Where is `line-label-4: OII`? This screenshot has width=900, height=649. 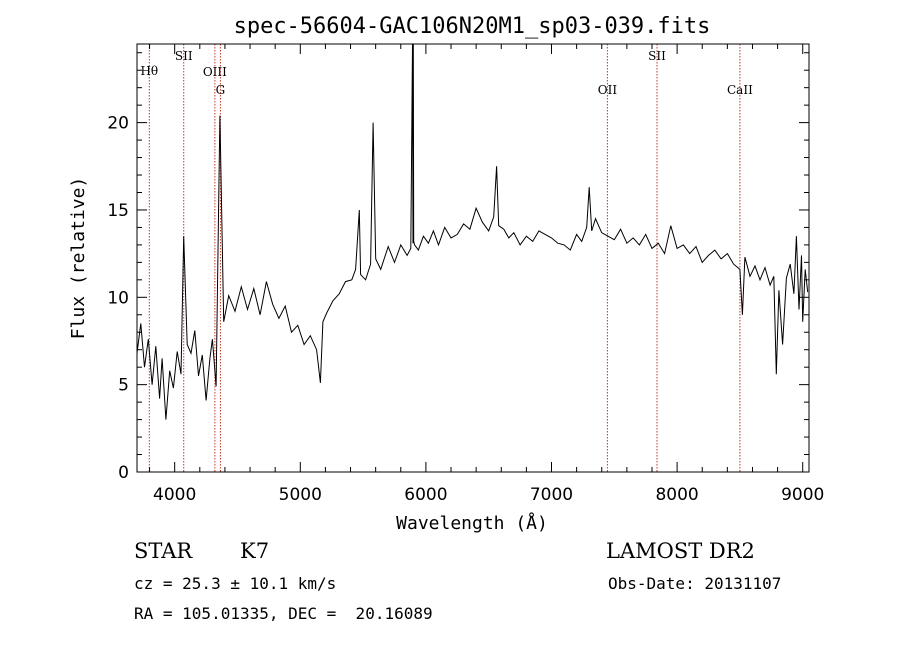
line-label-4: OII is located at coordinates (608, 90).